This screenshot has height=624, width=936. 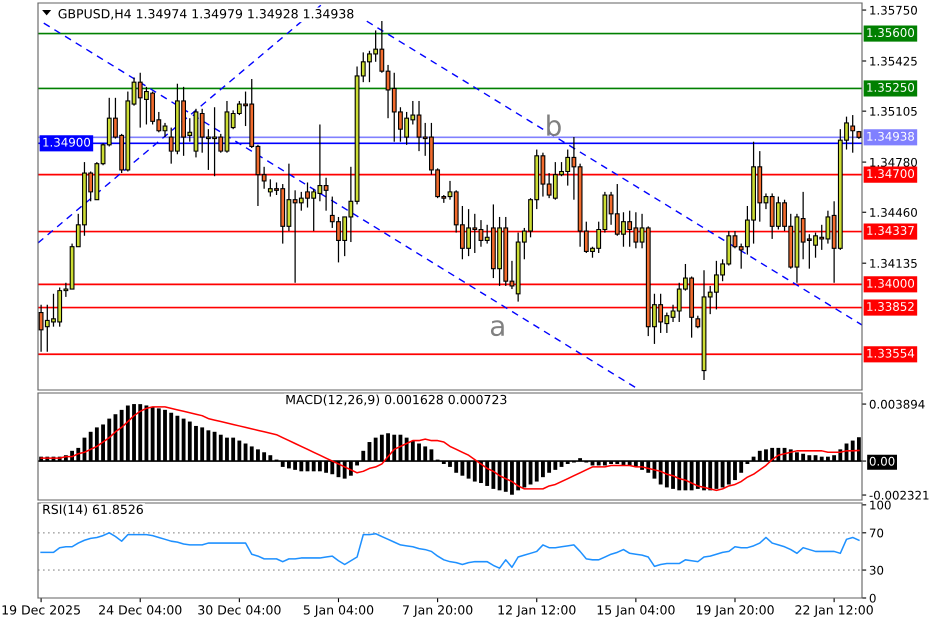 I want to click on y-tick-label: 1.35425, so click(x=893, y=61).